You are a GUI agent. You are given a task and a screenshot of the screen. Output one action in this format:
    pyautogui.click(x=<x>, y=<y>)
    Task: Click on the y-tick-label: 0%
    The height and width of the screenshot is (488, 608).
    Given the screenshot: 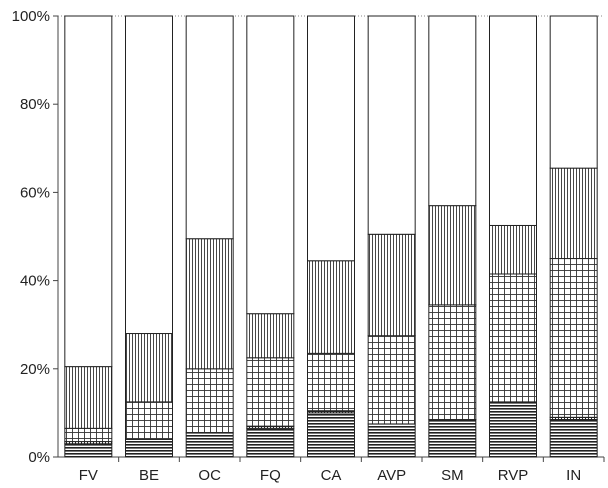 What is the action you would take?
    pyautogui.click(x=39, y=457)
    